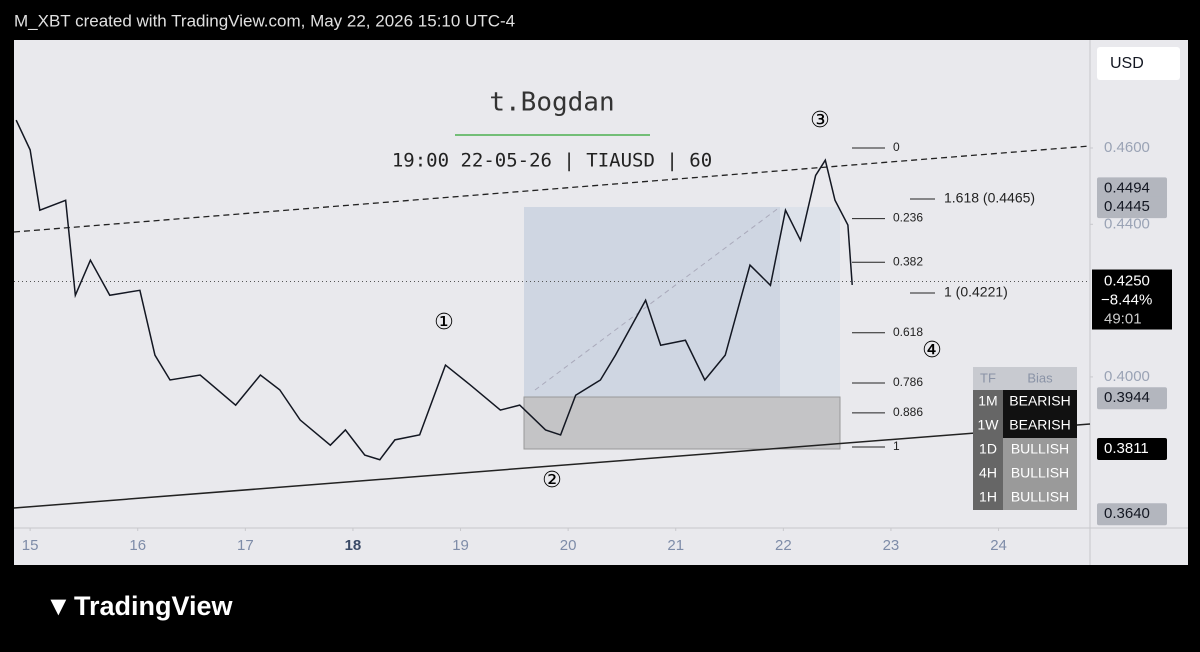 This screenshot has width=1200, height=652. I want to click on x-tick-label: 23, so click(891, 545).